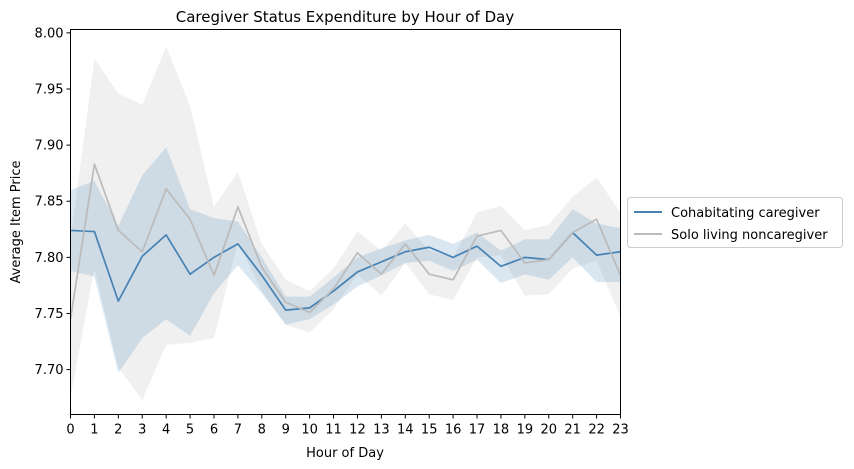  Describe the element at coordinates (745, 213) in the screenshot. I see `legend-label-cohabitating-caregiver: Cohabitating caregiver` at that location.